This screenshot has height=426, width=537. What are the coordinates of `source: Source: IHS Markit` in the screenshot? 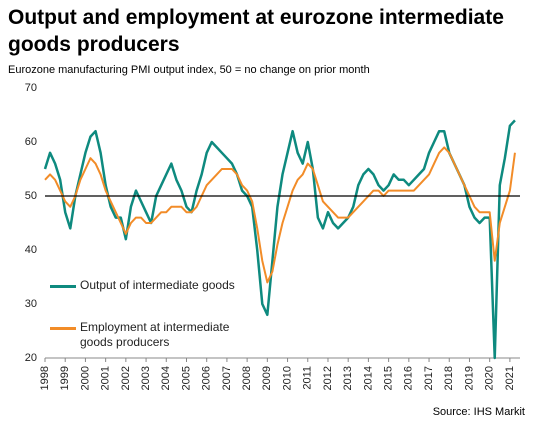 It's located at (478, 412).